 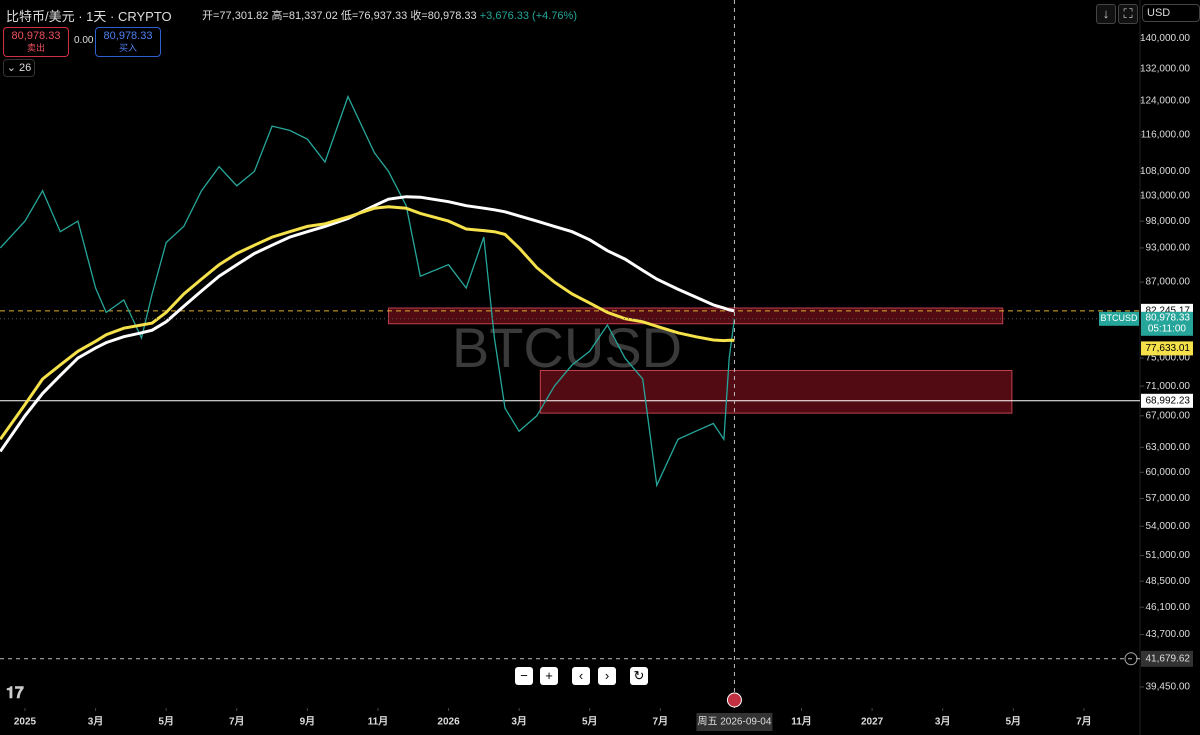 I want to click on indicator-count: 26, so click(x=25, y=68).